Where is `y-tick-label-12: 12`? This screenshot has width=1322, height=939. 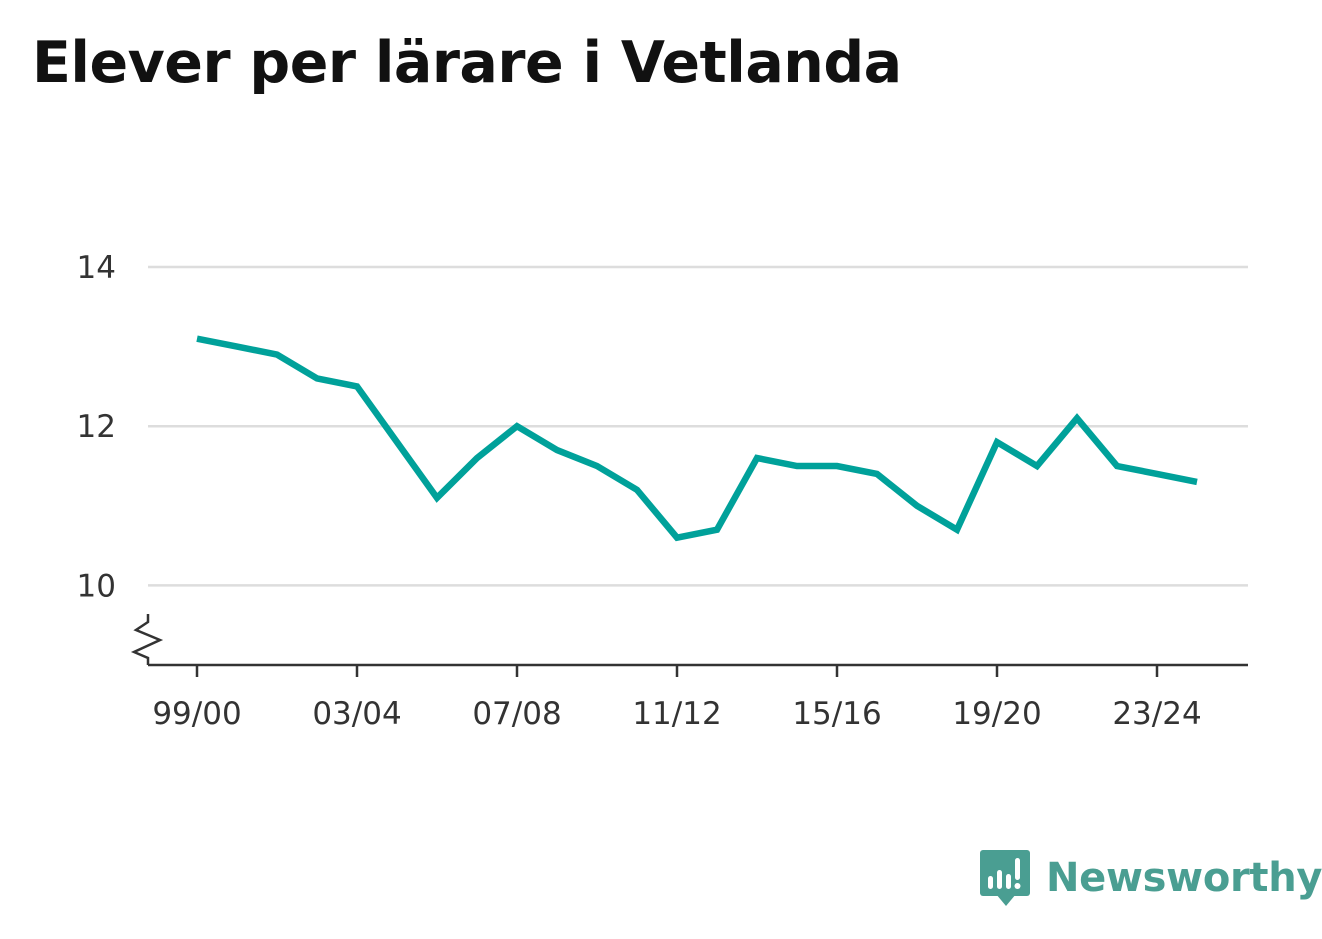 y-tick-label-12: 12 is located at coordinates (96, 427).